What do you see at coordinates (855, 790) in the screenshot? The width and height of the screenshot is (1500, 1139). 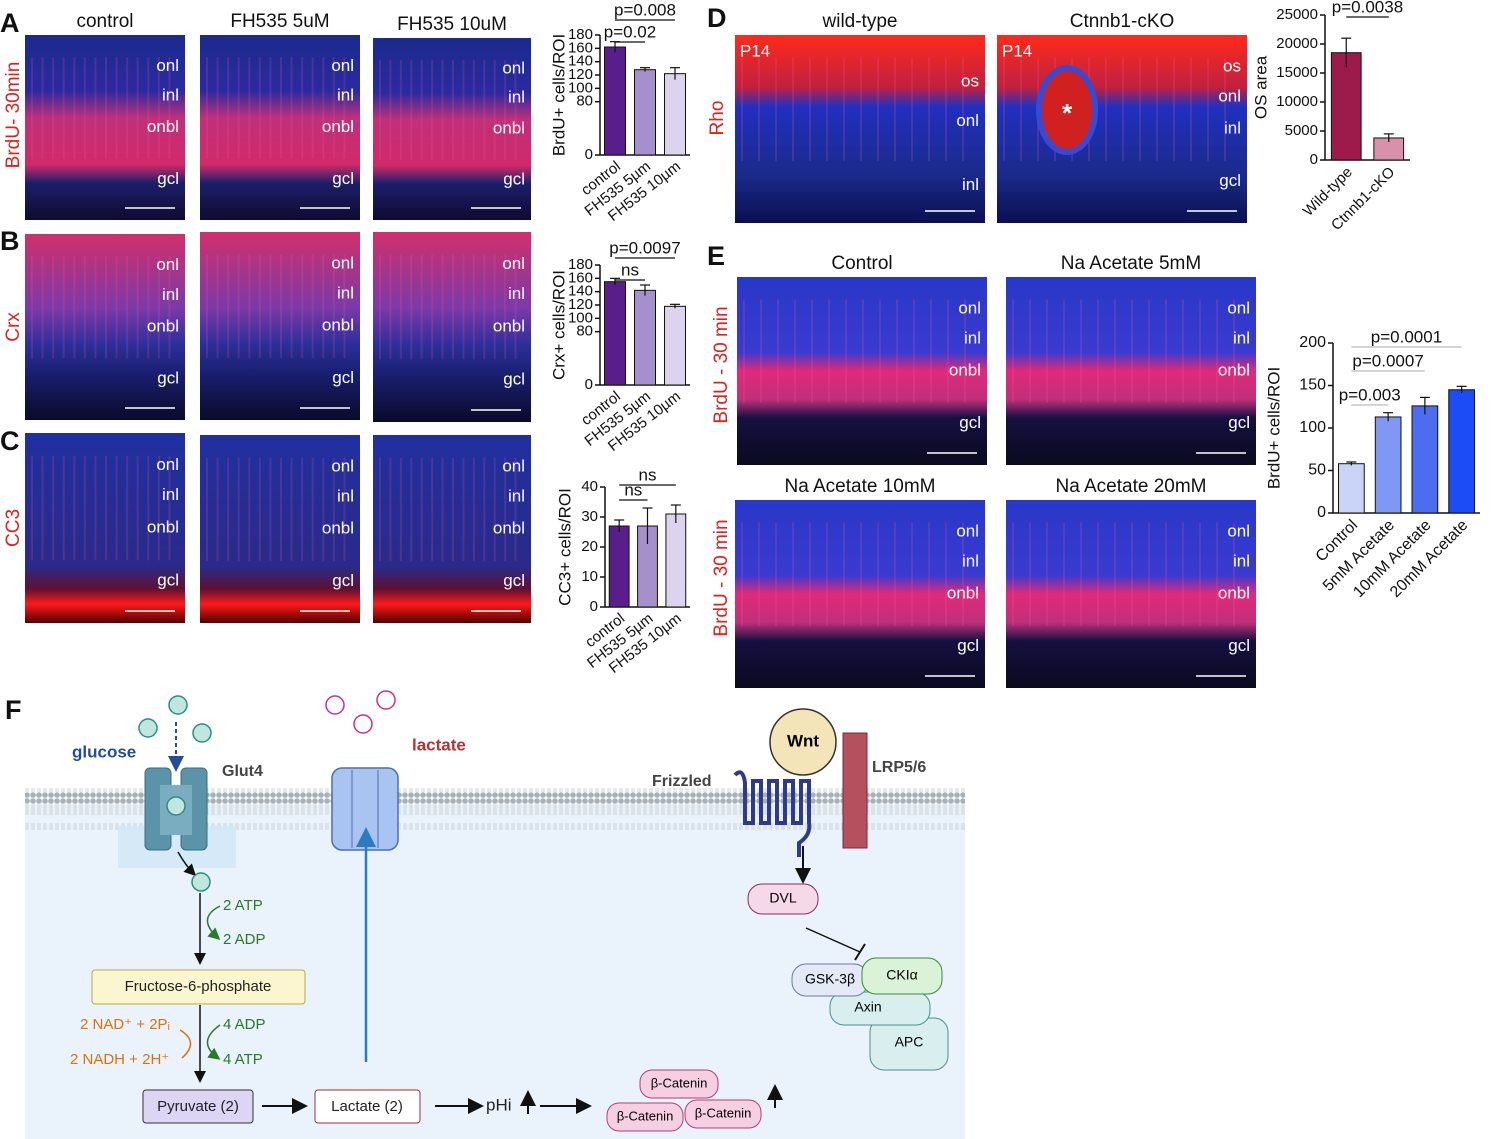 I see `lrp` at bounding box center [855, 790].